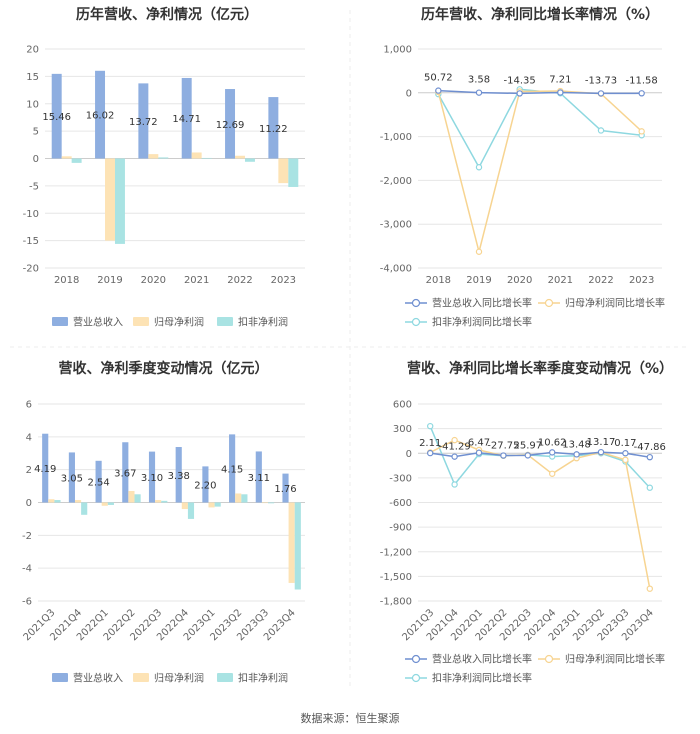 The image size is (700, 734). I want to click on annual-bar-ytick: -5, so click(34, 186).